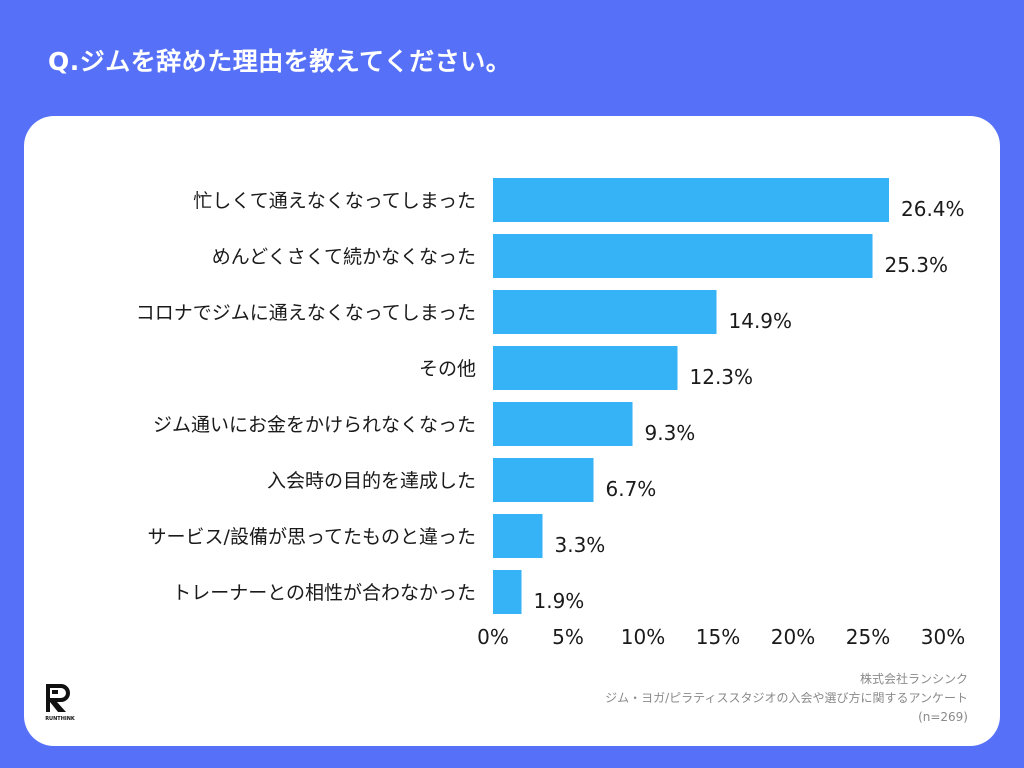 The image size is (1024, 768). Describe the element at coordinates (722, 377) in the screenshot. I see `value-label: 12.3%` at that location.